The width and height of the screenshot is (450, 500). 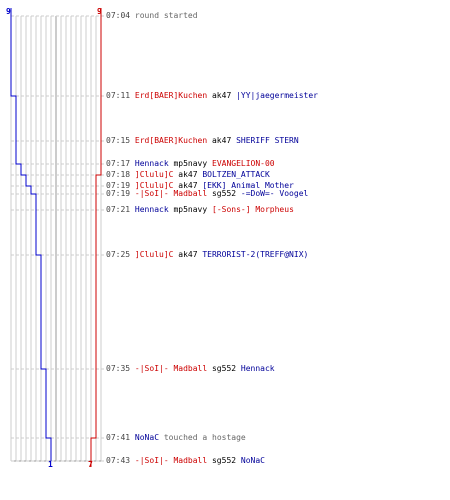 I want to click on blue-team-line, so click(x=31, y=234).